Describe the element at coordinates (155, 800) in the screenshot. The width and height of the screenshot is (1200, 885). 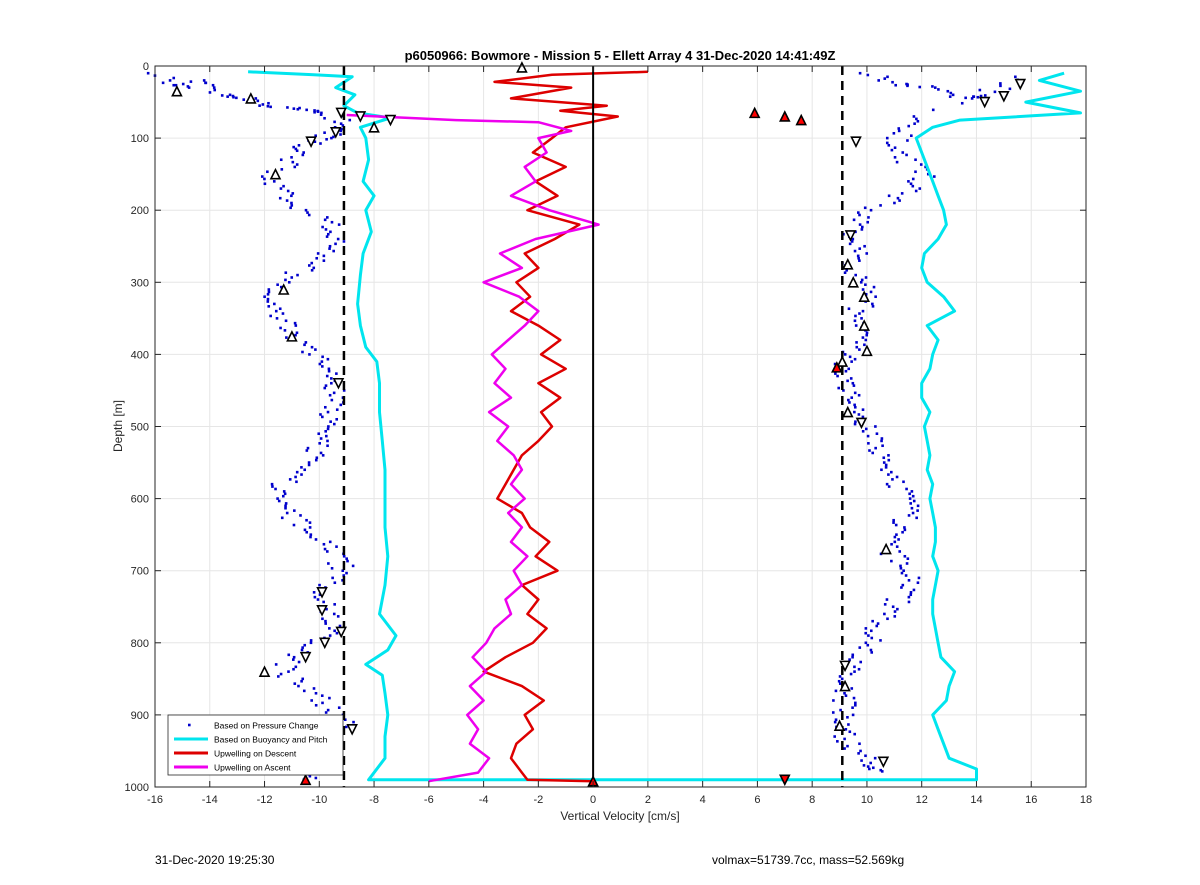
I see `x-tick-label: -16` at that location.